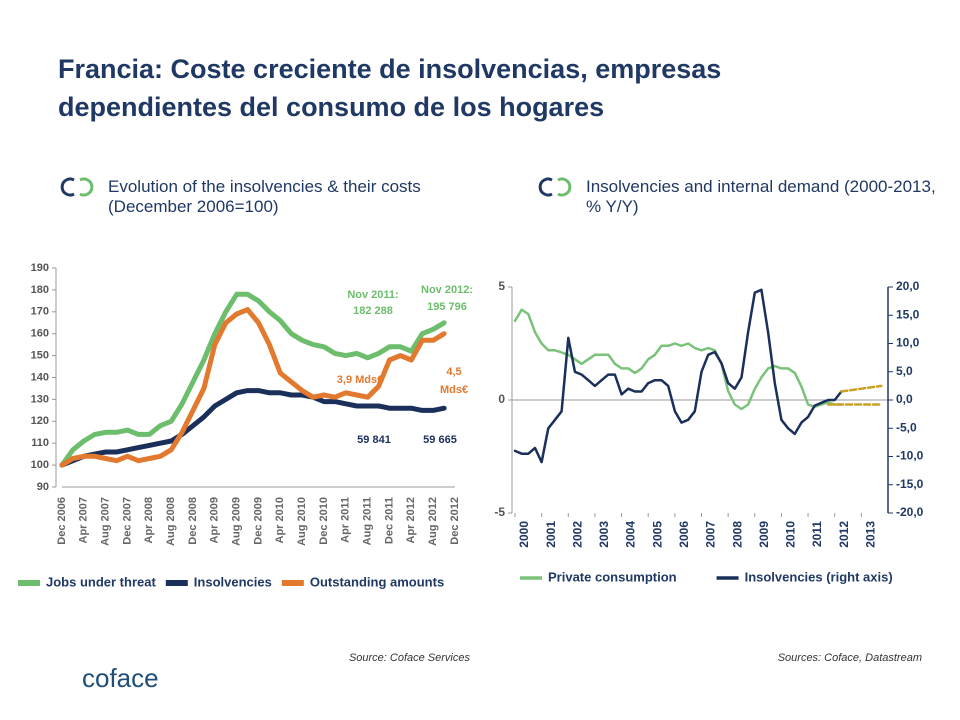 This screenshot has width=960, height=720. What do you see at coordinates (233, 581) in the screenshot?
I see `legend-label: Insolvencies` at bounding box center [233, 581].